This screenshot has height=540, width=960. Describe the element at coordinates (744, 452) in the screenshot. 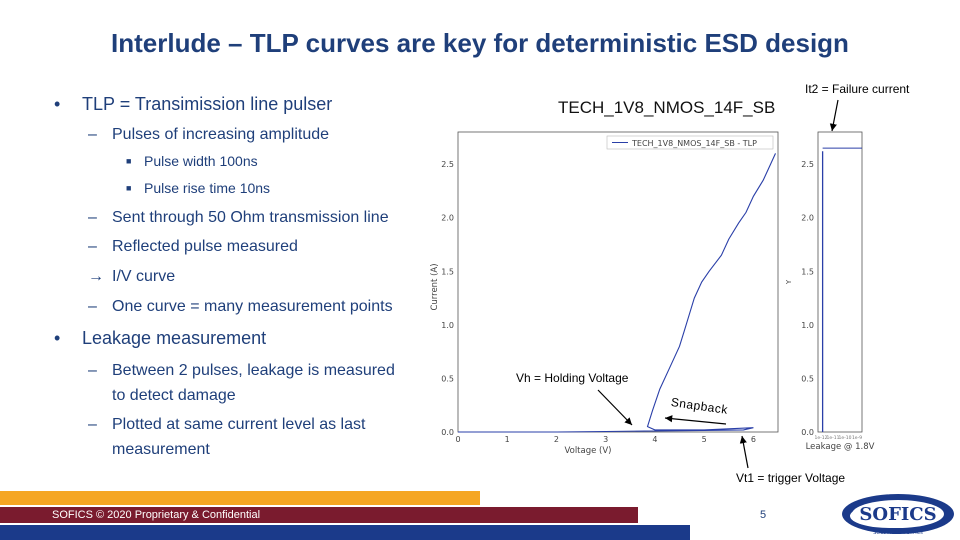

I see `vt1-arrow` at that location.